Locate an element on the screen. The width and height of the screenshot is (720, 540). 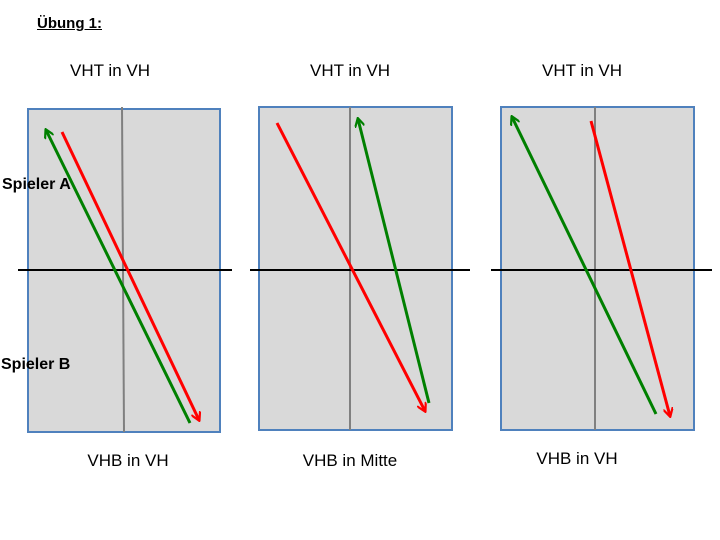
panel-3-bottom-label: VHB in VH is located at coordinates (577, 458).